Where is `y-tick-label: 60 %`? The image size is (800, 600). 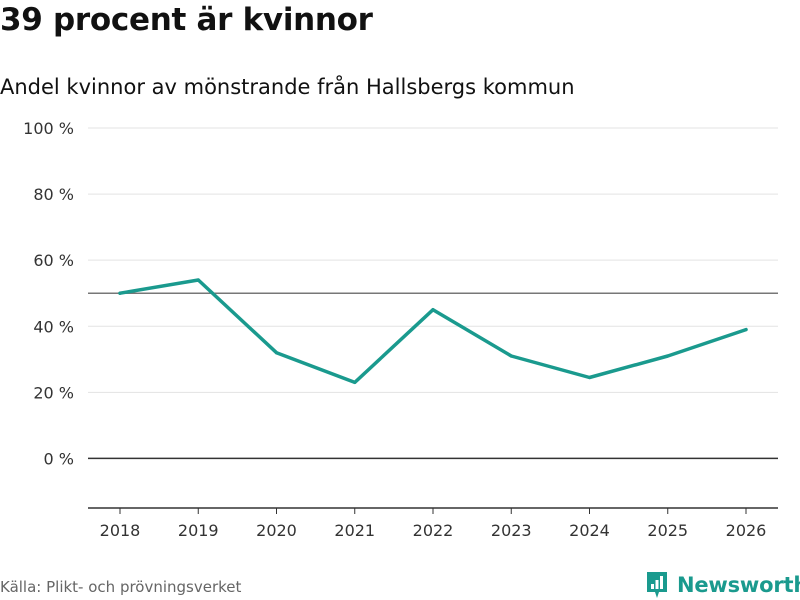 y-tick-label: 60 % is located at coordinates (53, 260).